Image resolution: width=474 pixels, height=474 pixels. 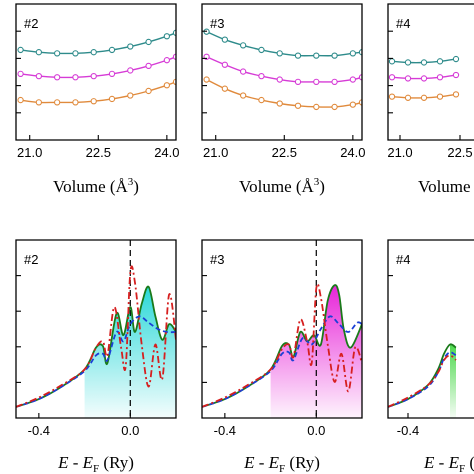 I want to click on chart-panel: 21.0 22.5 #4, so click(x=430, y=81).